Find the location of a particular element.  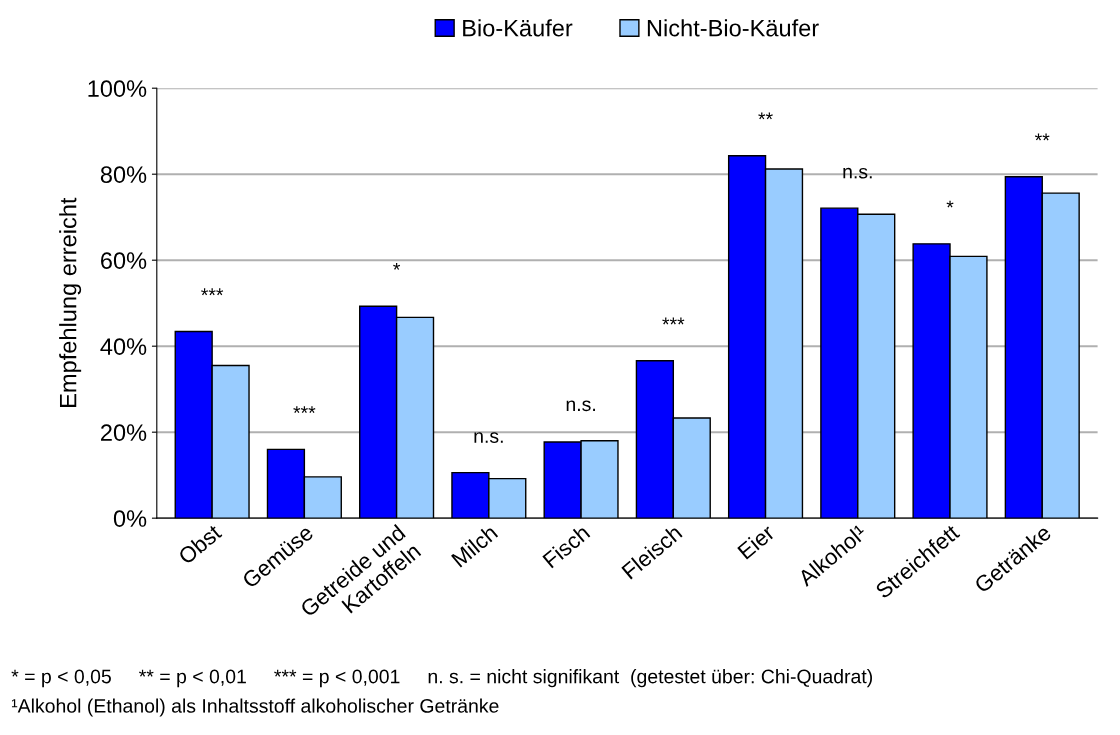

y-tick-label: 0% is located at coordinates (130, 518).